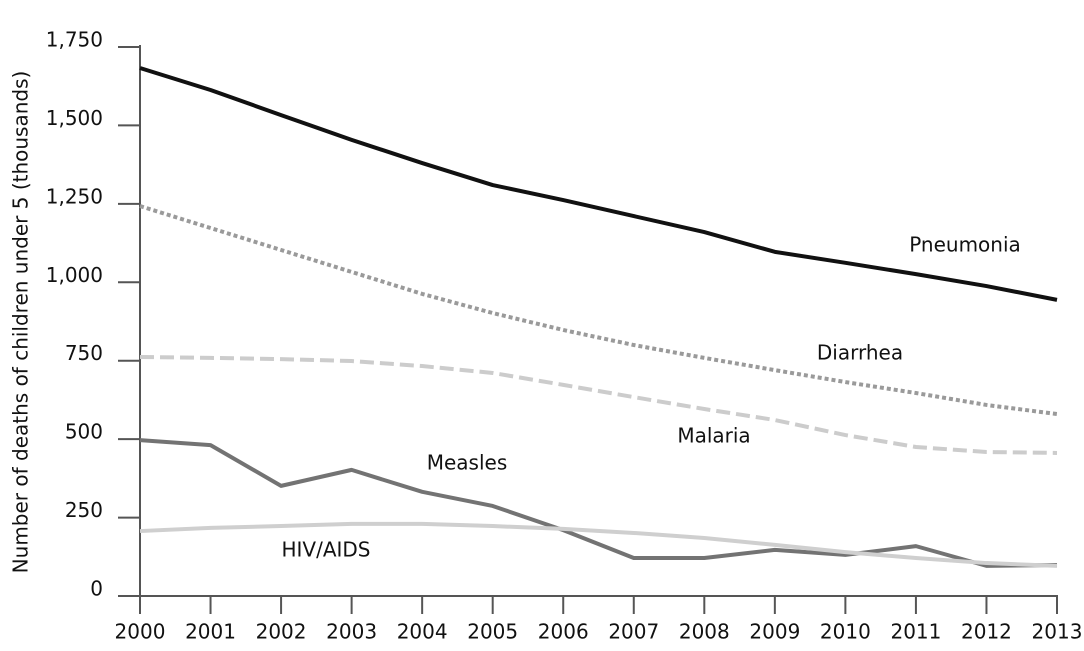 The height and width of the screenshot is (651, 1084). I want to click on x-tick-label: 2013, so click(1057, 632).